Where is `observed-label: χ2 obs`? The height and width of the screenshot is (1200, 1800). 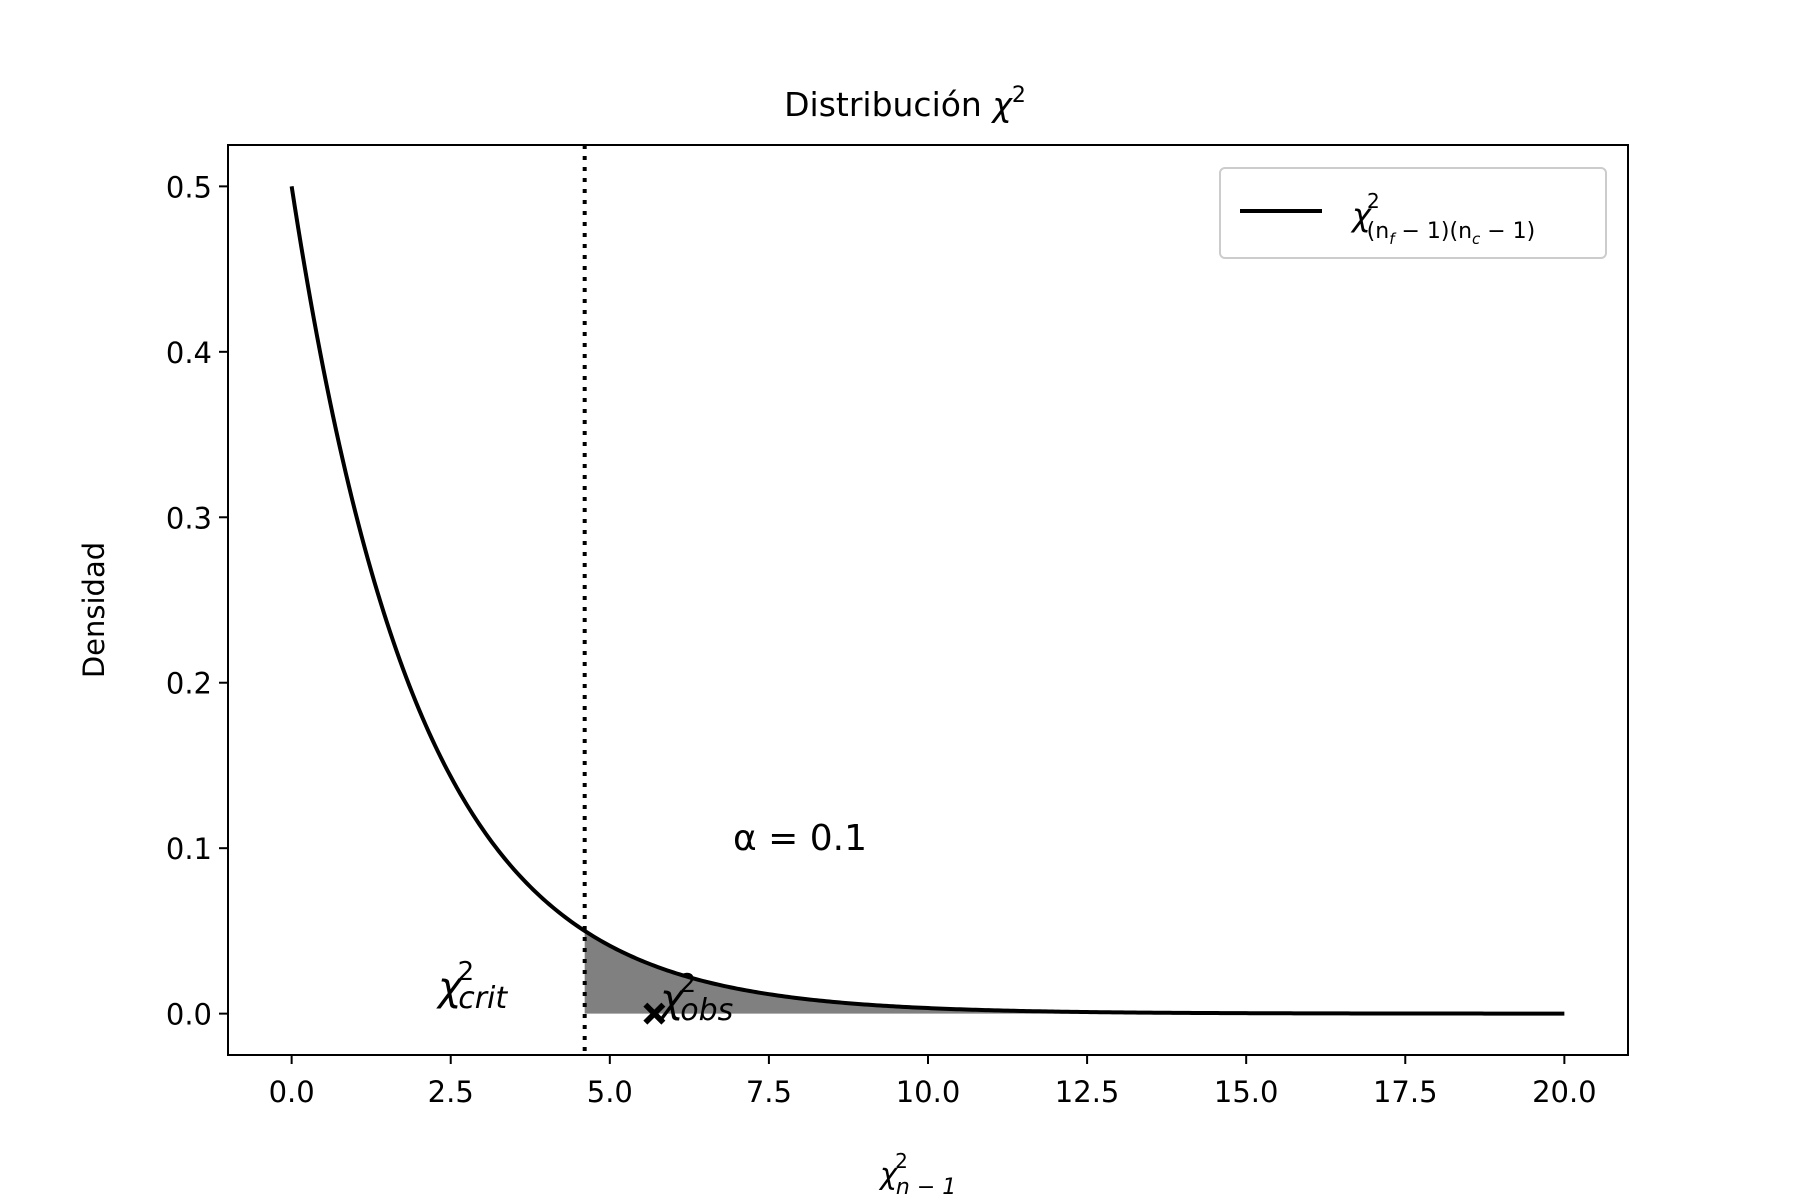
observed-label: χ2 obs is located at coordinates (695, 998).